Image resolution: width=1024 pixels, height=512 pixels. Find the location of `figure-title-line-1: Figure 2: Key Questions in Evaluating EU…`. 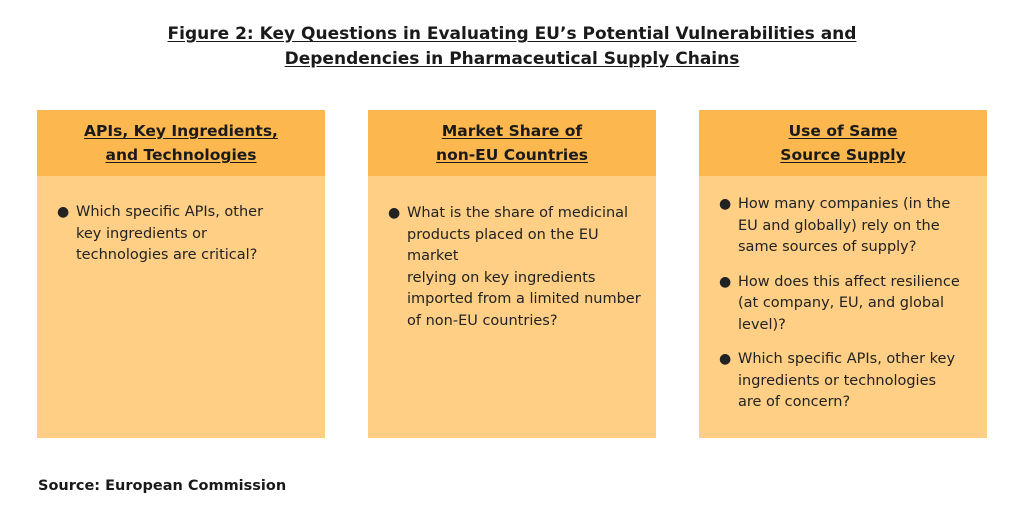

figure-title-line-1: Figure 2: Key Questions in Evaluating EU… is located at coordinates (512, 34).